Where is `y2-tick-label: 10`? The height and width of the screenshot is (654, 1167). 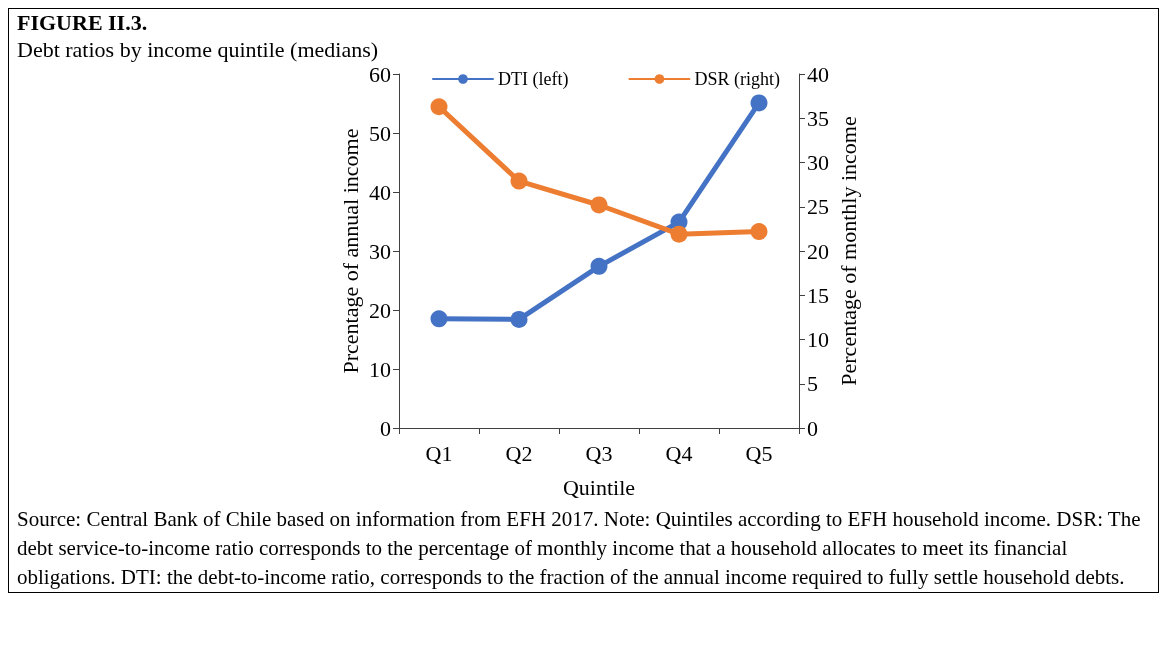
y2-tick-label: 10 is located at coordinates (818, 339).